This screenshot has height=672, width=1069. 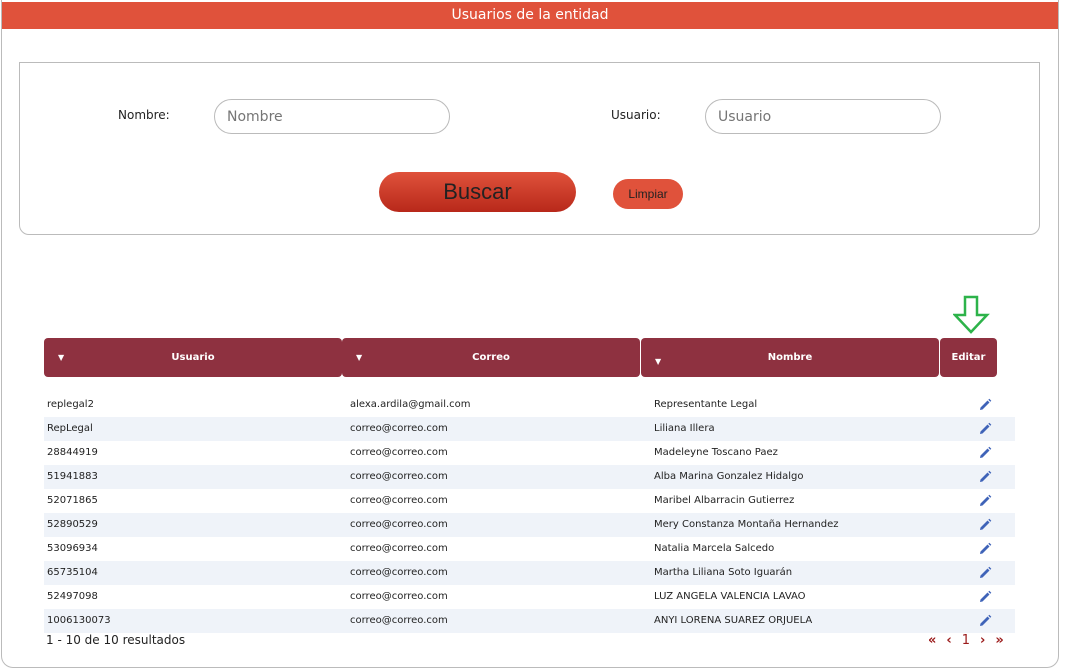 What do you see at coordinates (72, 476) in the screenshot?
I see `cell-usuario: 51941883` at bounding box center [72, 476].